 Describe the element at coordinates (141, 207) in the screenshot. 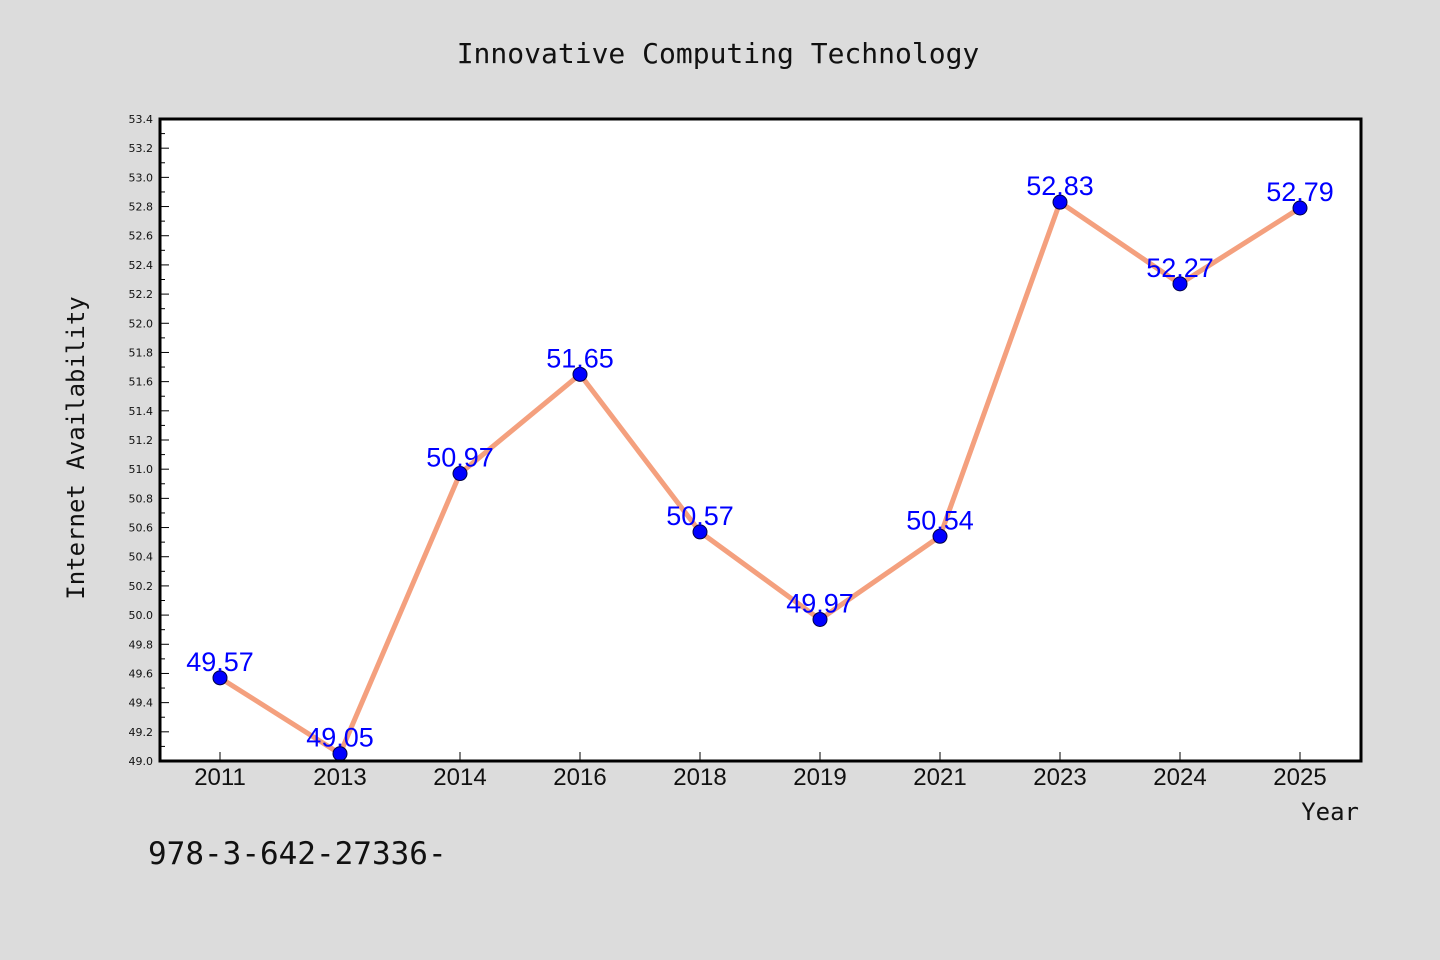

I see `y-tick-label: 52.8` at that location.